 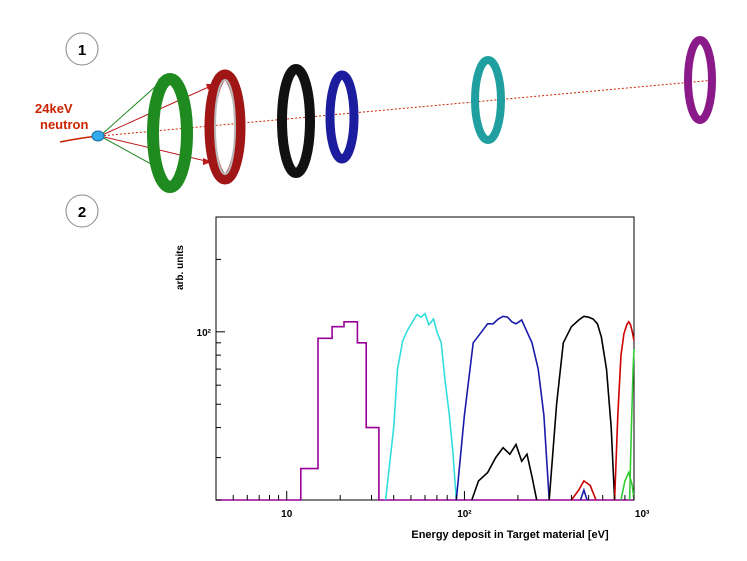 What do you see at coordinates (488, 100) in the screenshot?
I see `detector-ring-cyan` at bounding box center [488, 100].